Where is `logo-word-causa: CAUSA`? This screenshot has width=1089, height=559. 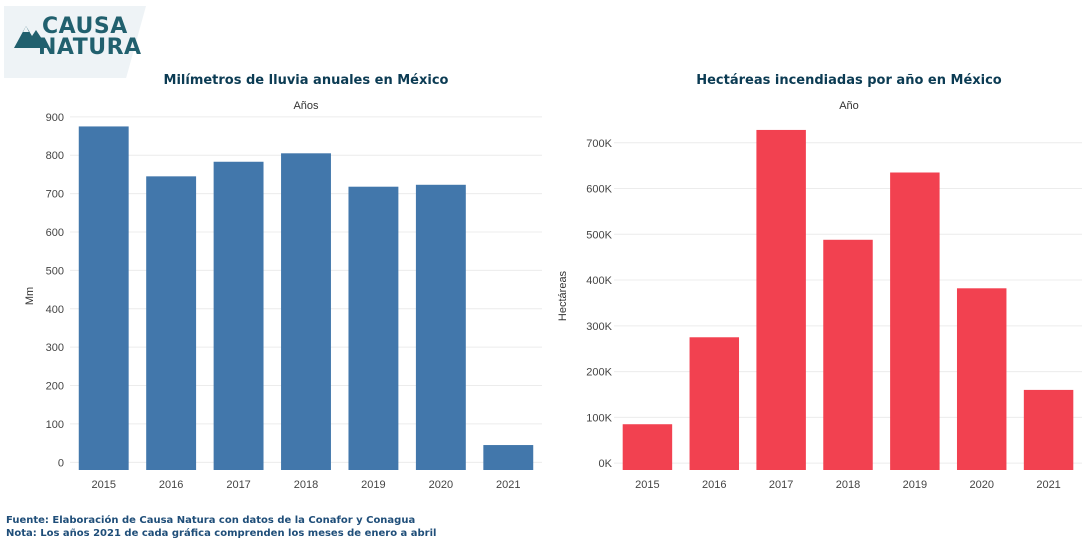 logo-word-causa: CAUSA is located at coordinates (85, 26).